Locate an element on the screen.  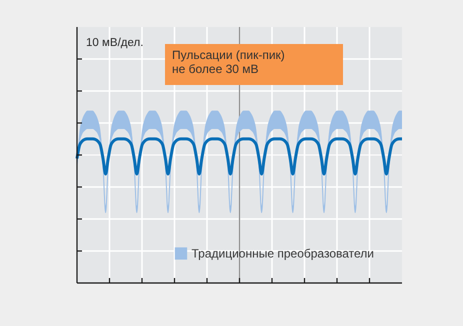
text: Пульсации (пик-пик) не более 30 мВ is located at coordinates (228, 62).